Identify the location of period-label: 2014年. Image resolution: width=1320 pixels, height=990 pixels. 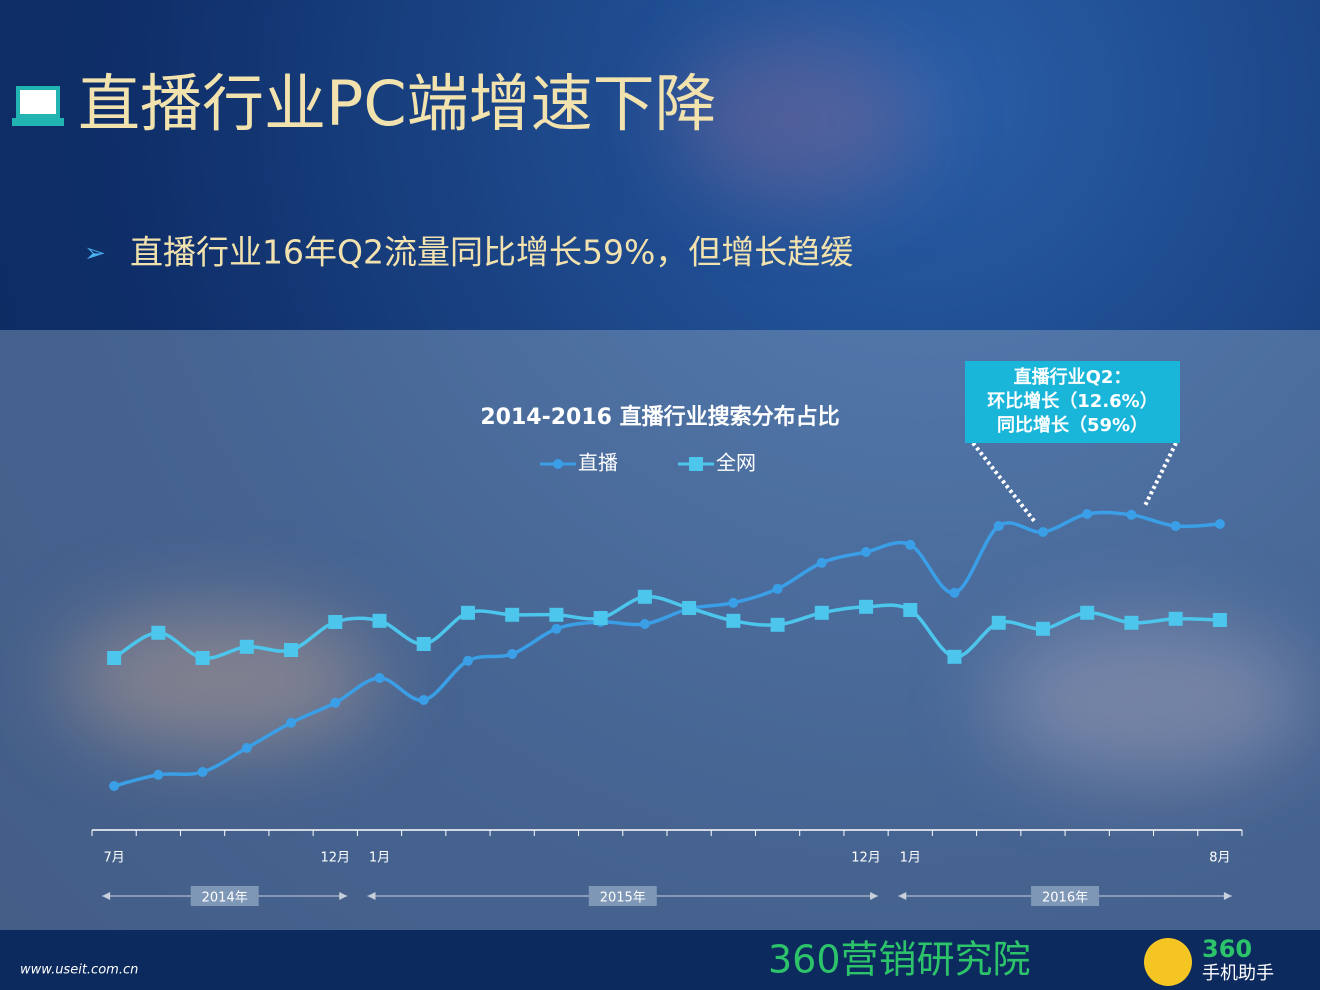
(225, 898).